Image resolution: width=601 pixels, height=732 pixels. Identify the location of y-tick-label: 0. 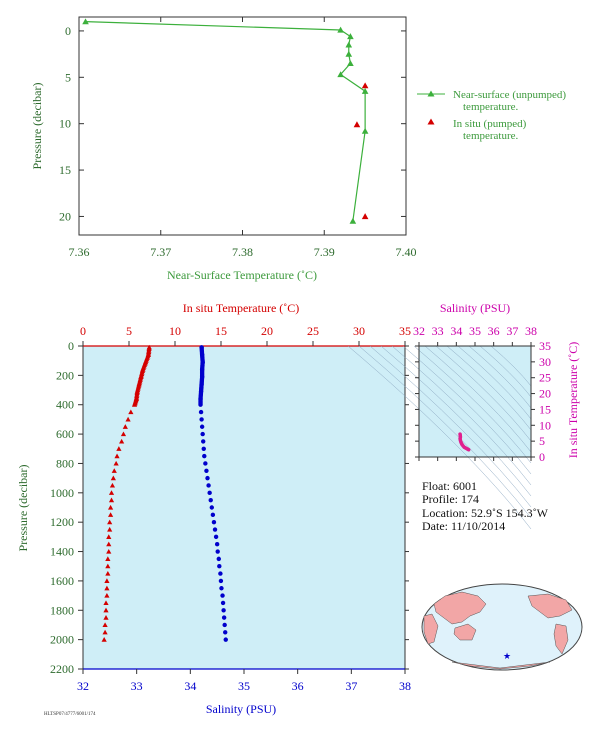
(68, 31).